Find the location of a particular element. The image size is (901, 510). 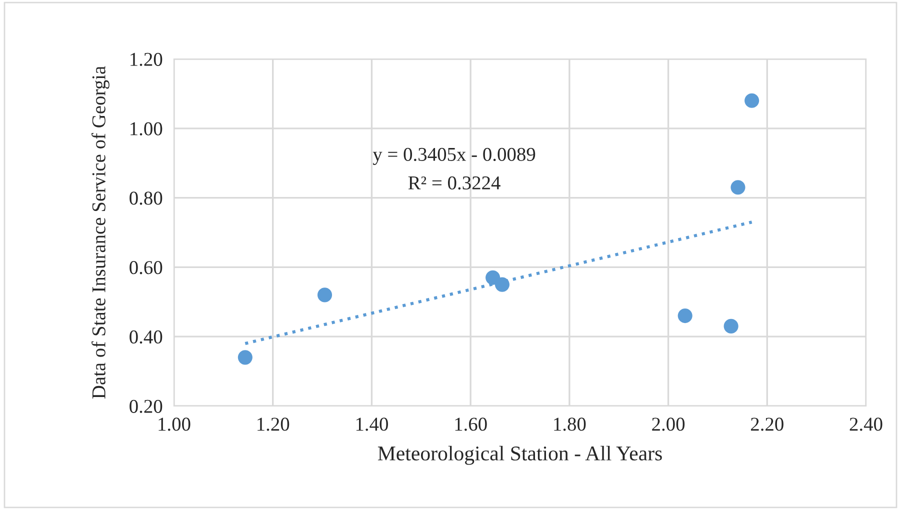

y-axis-title: Data of State Insurance Service of Georgia is located at coordinates (101, 232).